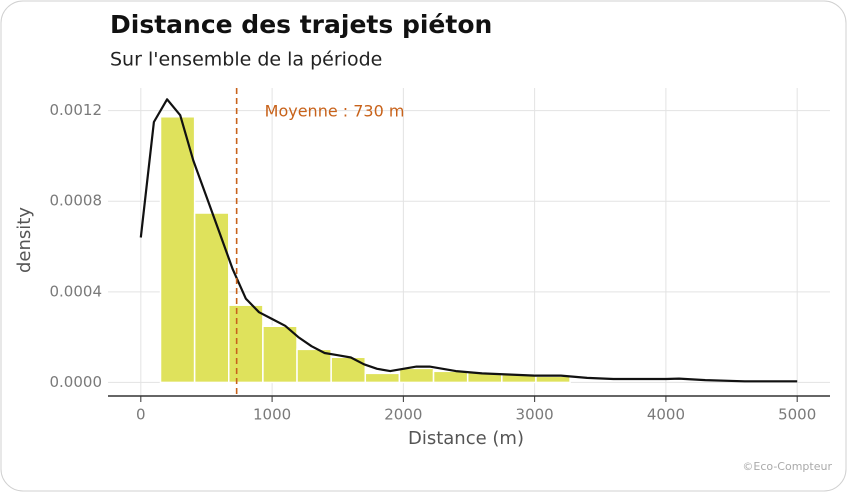  Describe the element at coordinates (301, 24) in the screenshot. I see `chart-title: Distance des trajets piéton` at that location.